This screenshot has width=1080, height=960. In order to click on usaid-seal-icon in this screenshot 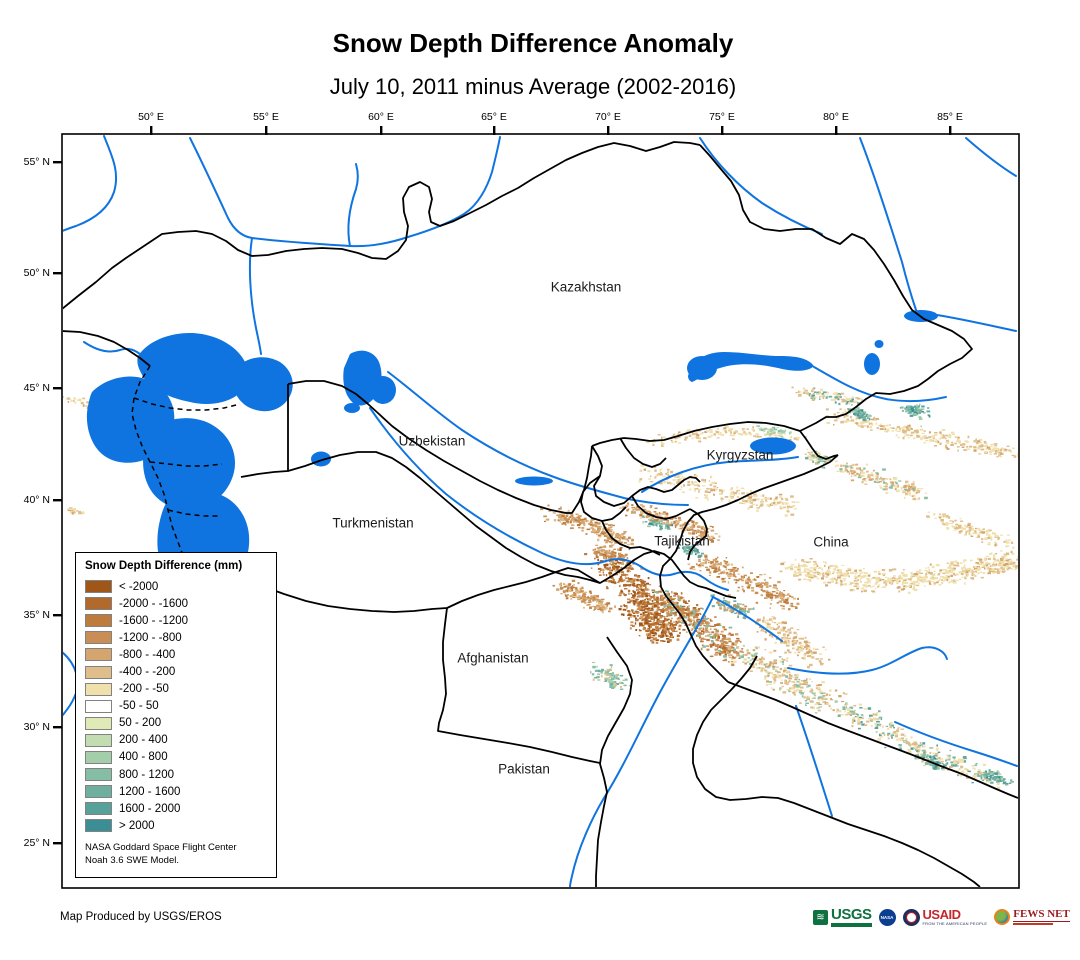, I will do `click(911, 917)`.